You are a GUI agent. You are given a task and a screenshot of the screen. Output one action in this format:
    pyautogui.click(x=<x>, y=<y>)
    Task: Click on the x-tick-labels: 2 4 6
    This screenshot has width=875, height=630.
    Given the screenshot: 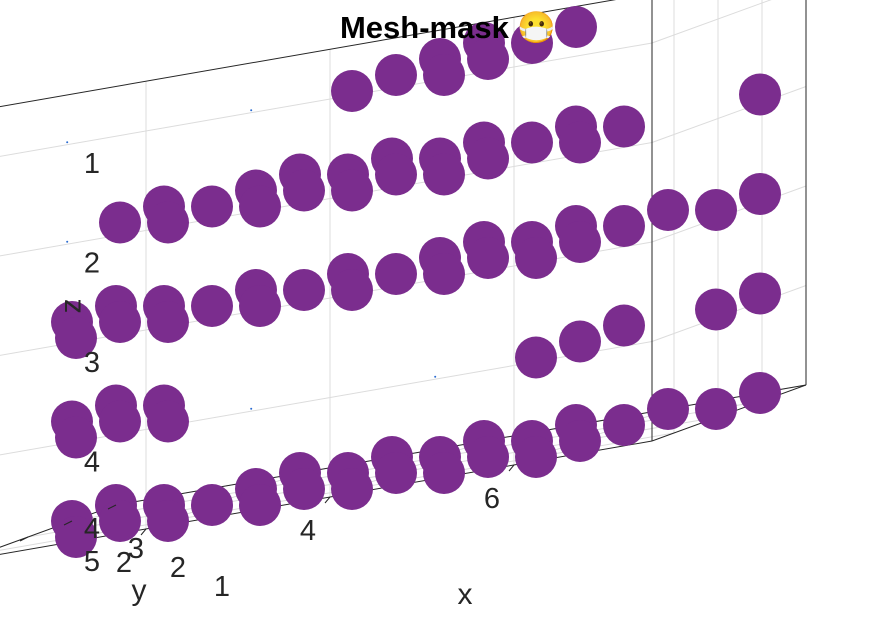 What is the action you would take?
    pyautogui.click(x=315, y=521)
    